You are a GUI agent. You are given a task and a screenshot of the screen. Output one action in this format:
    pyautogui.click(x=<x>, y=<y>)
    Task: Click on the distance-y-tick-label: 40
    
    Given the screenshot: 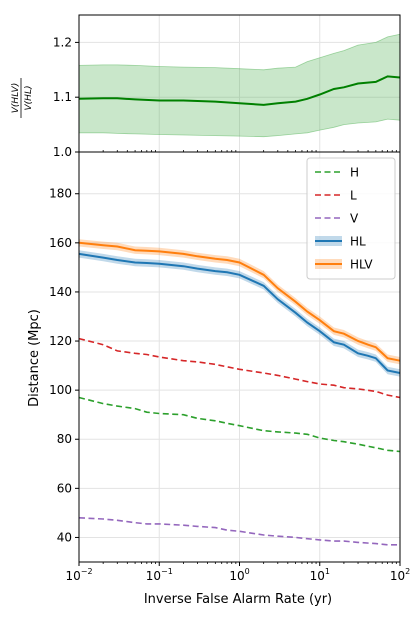 What is the action you would take?
    pyautogui.click(x=64, y=537)
    